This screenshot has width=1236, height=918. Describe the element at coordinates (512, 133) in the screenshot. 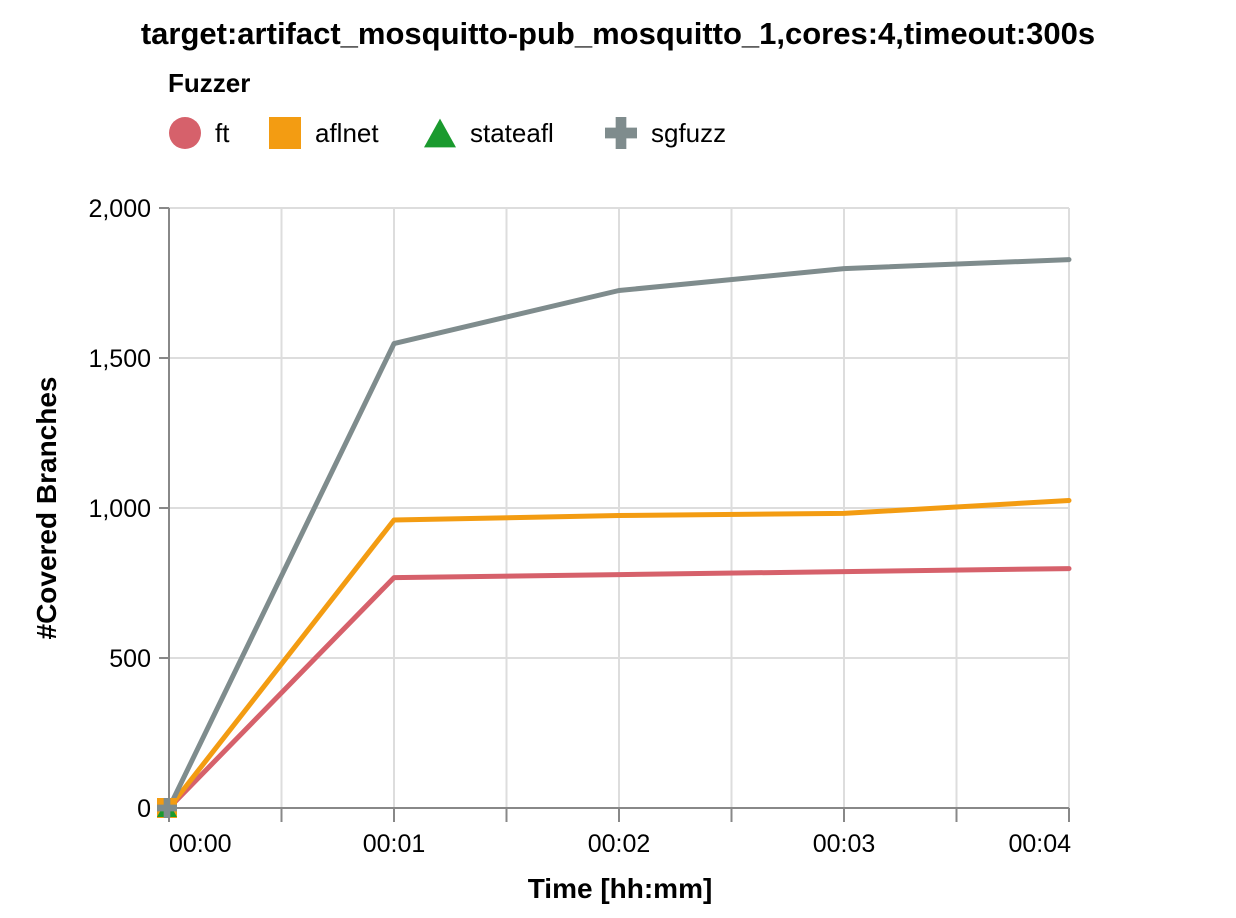

I see `legend-label-stateafl: stateafl` at that location.